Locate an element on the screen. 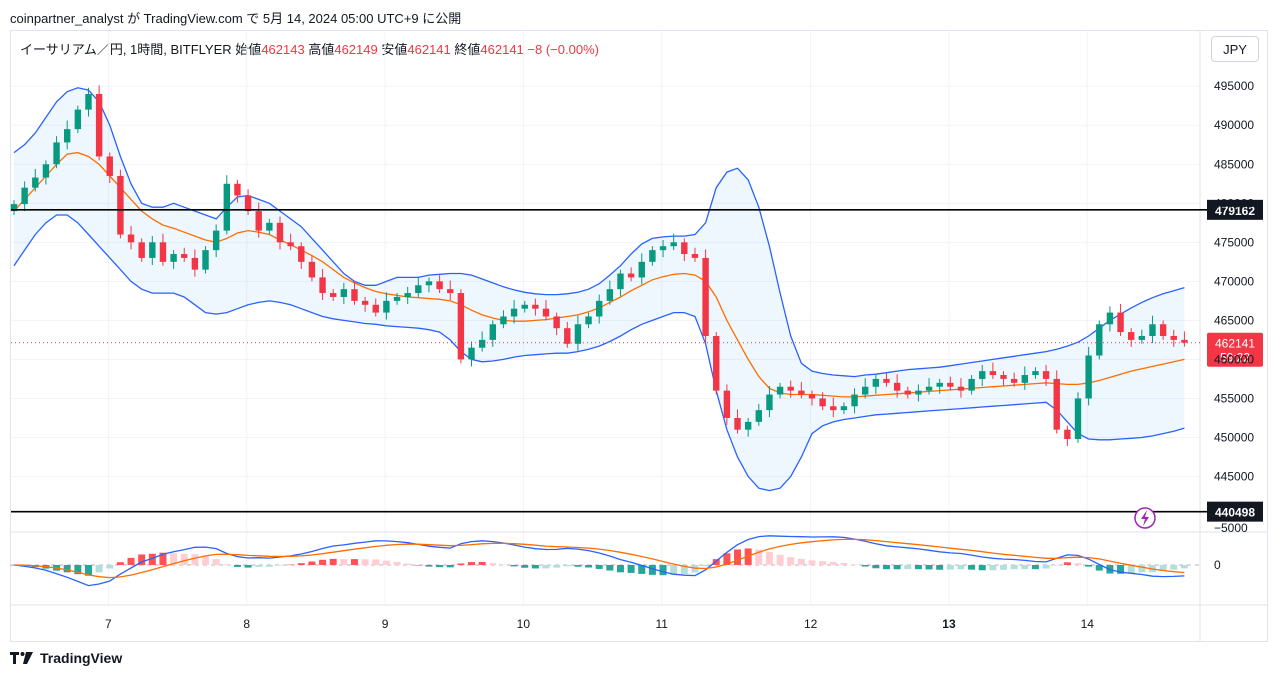 This screenshot has height=678, width=1280. legend-high-label: 高値 is located at coordinates (321, 49).